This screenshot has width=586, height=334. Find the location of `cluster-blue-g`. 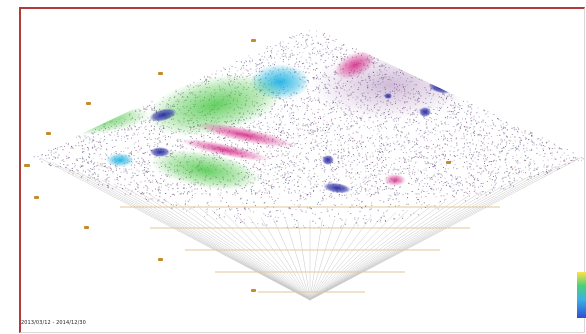

cluster-blue-g is located at coordinates (388, 96).